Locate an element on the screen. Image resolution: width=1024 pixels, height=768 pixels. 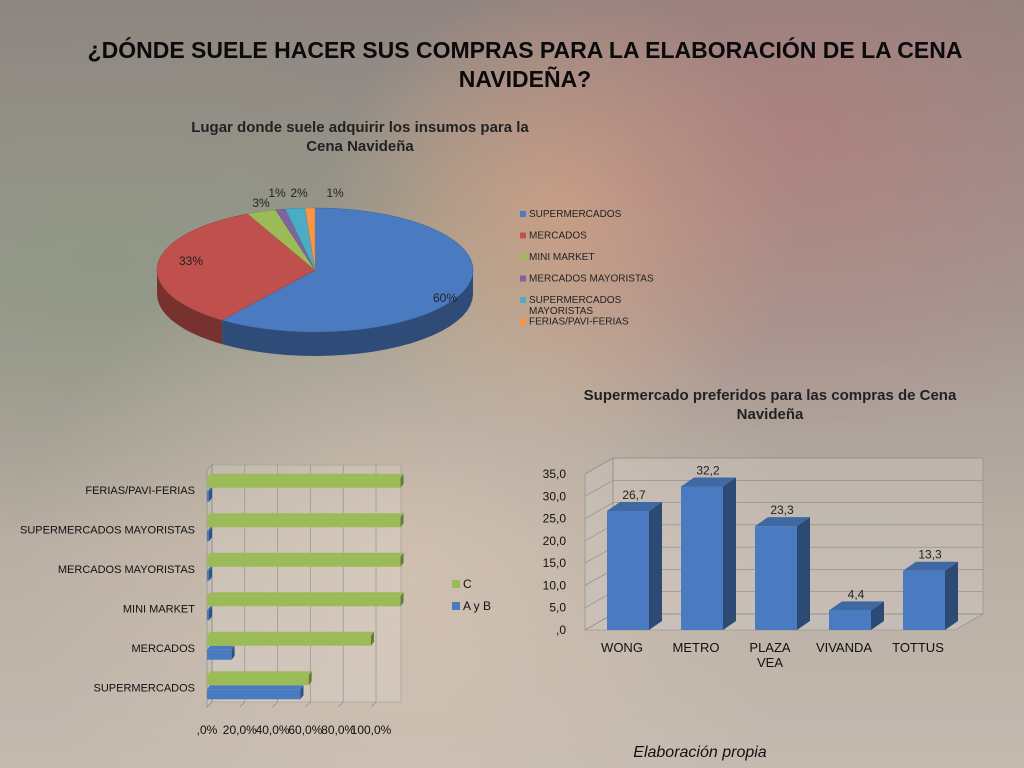
vbar-data-label-plaza-vea: 23,3 is located at coordinates (782, 510).